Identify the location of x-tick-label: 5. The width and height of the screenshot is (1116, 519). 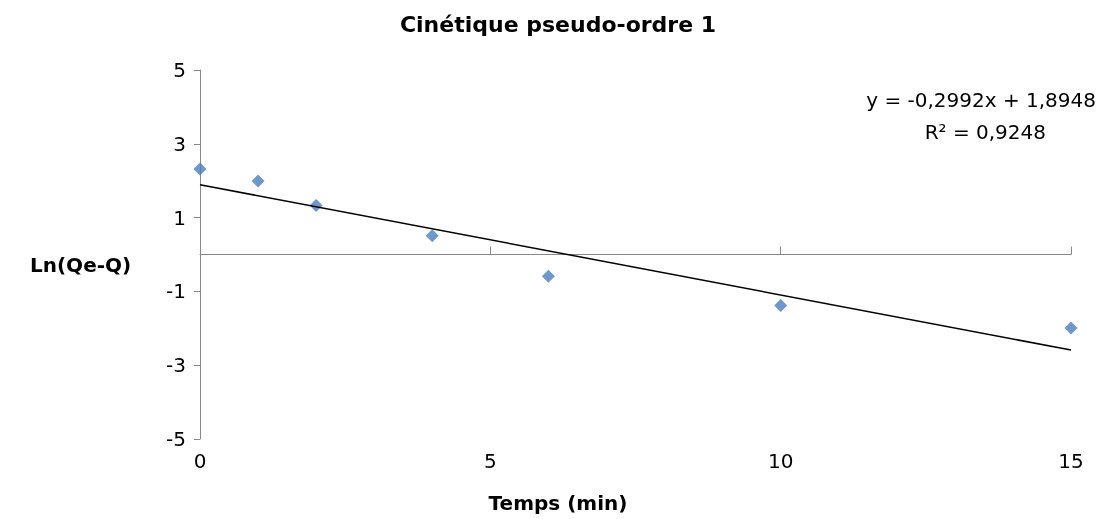
(490, 461).